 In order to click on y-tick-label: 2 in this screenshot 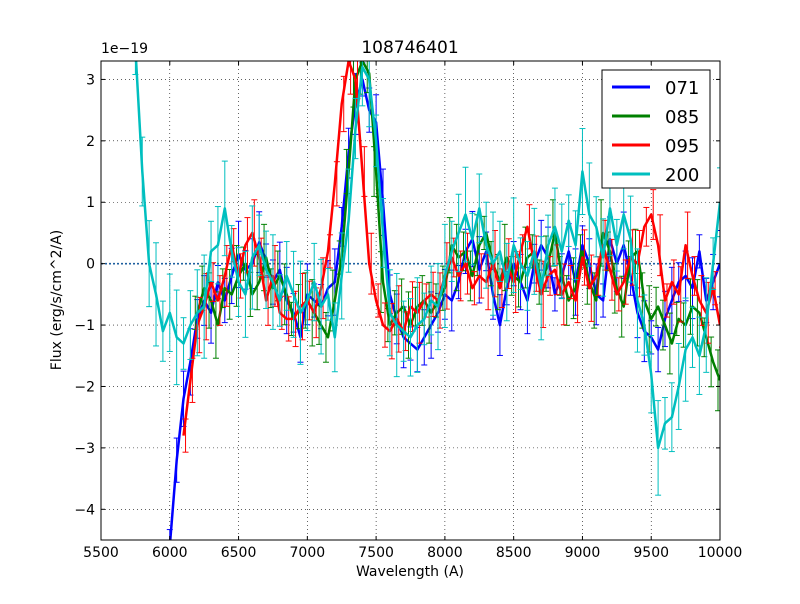, I will do `click(90, 142)`.